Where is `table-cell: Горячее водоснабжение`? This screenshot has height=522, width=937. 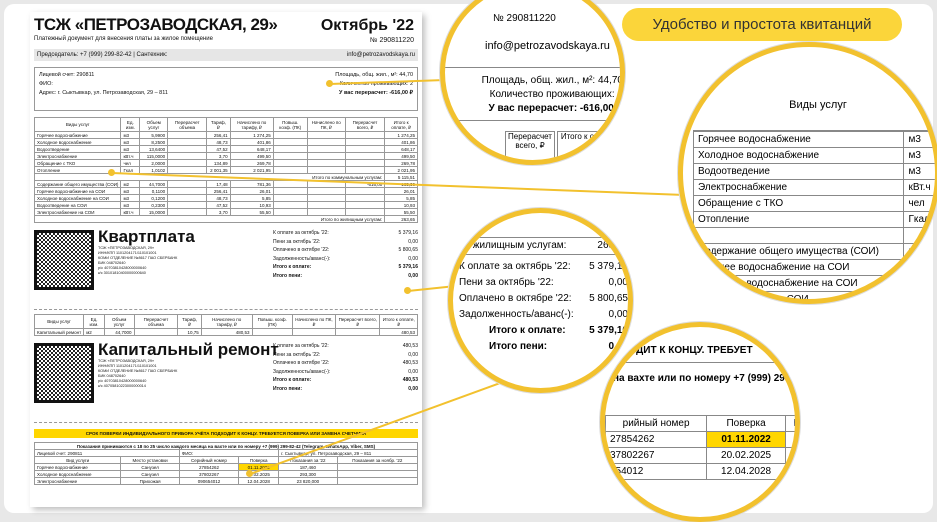 table-cell: Горячее водоснабжение is located at coordinates (77, 135).